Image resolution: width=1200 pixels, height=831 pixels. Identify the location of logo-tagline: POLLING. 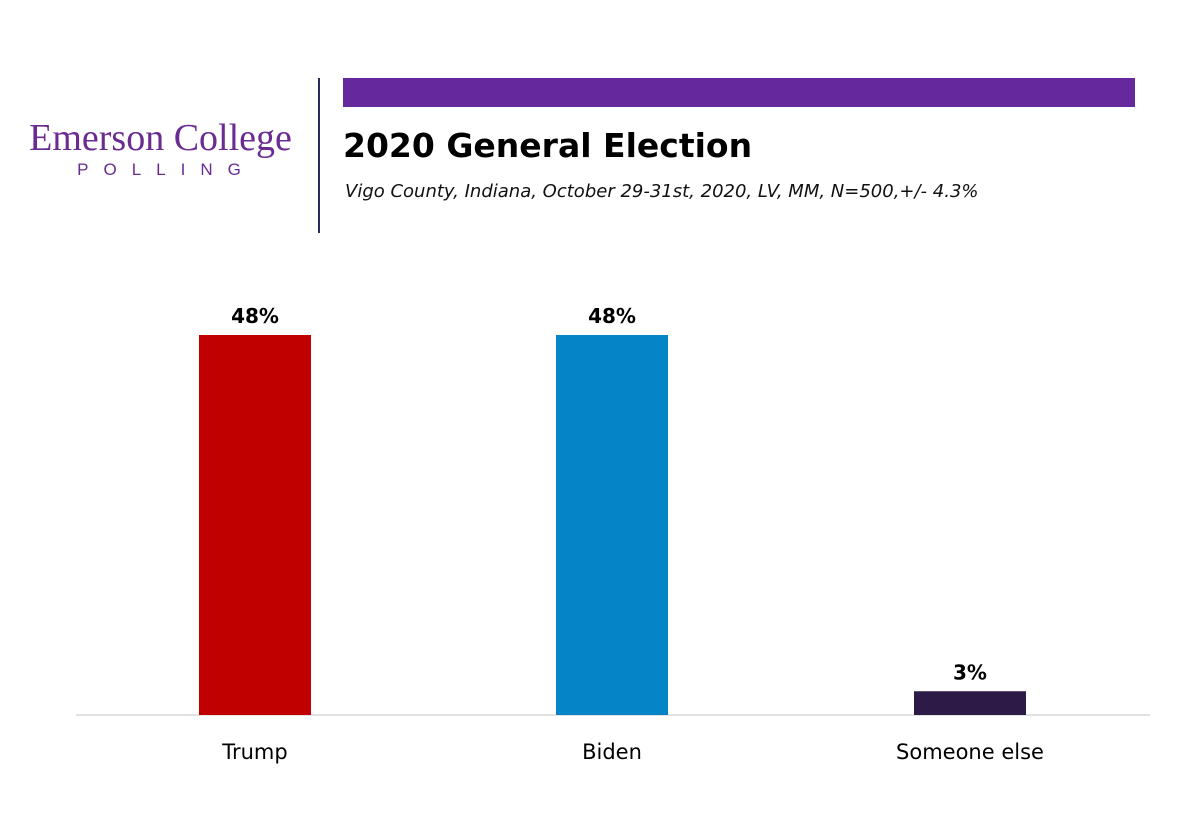
(166, 169).